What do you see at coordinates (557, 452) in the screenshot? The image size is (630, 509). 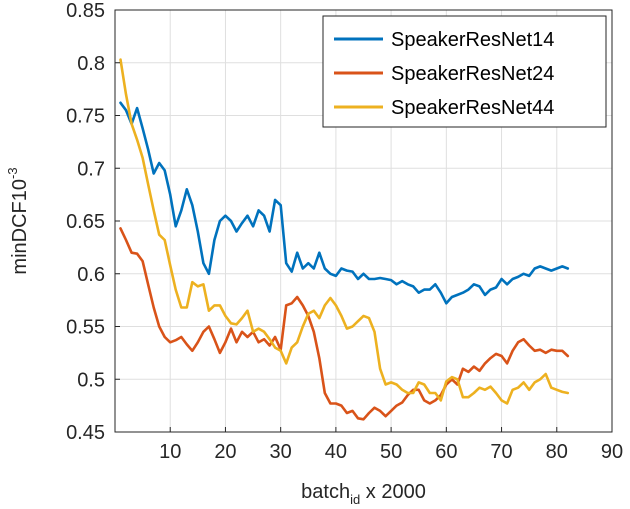 I see `x-tick-label: 80` at bounding box center [557, 452].